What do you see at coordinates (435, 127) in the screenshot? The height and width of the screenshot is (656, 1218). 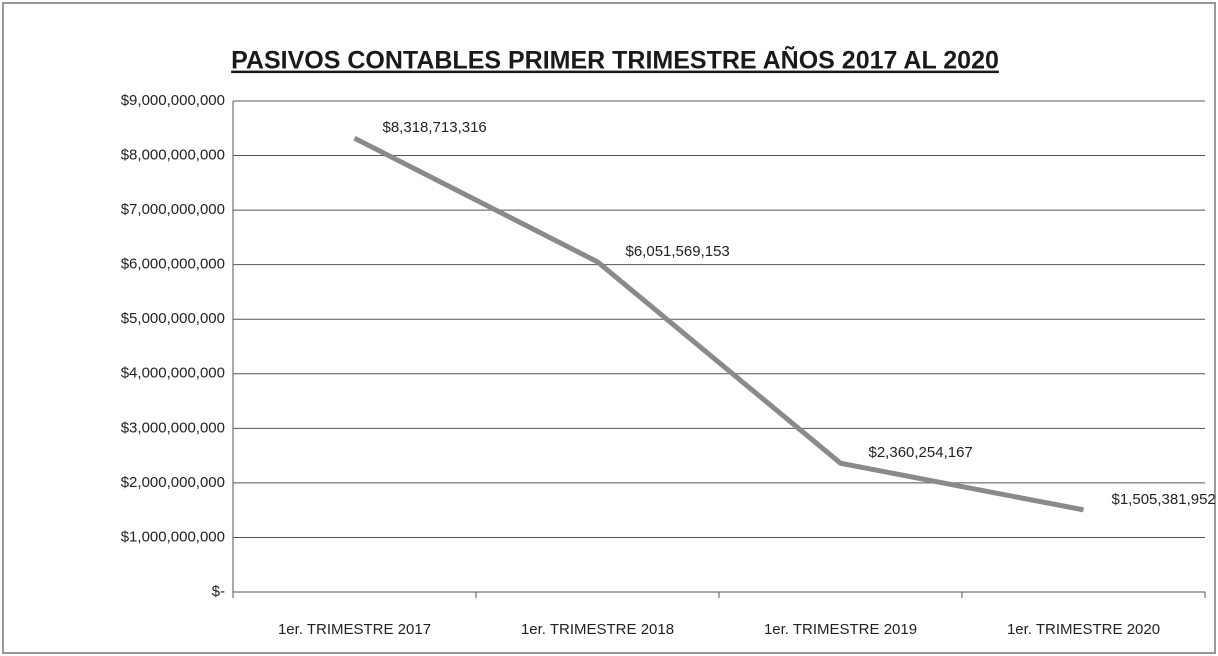 I see `data-label: $8,318,713,316` at bounding box center [435, 127].